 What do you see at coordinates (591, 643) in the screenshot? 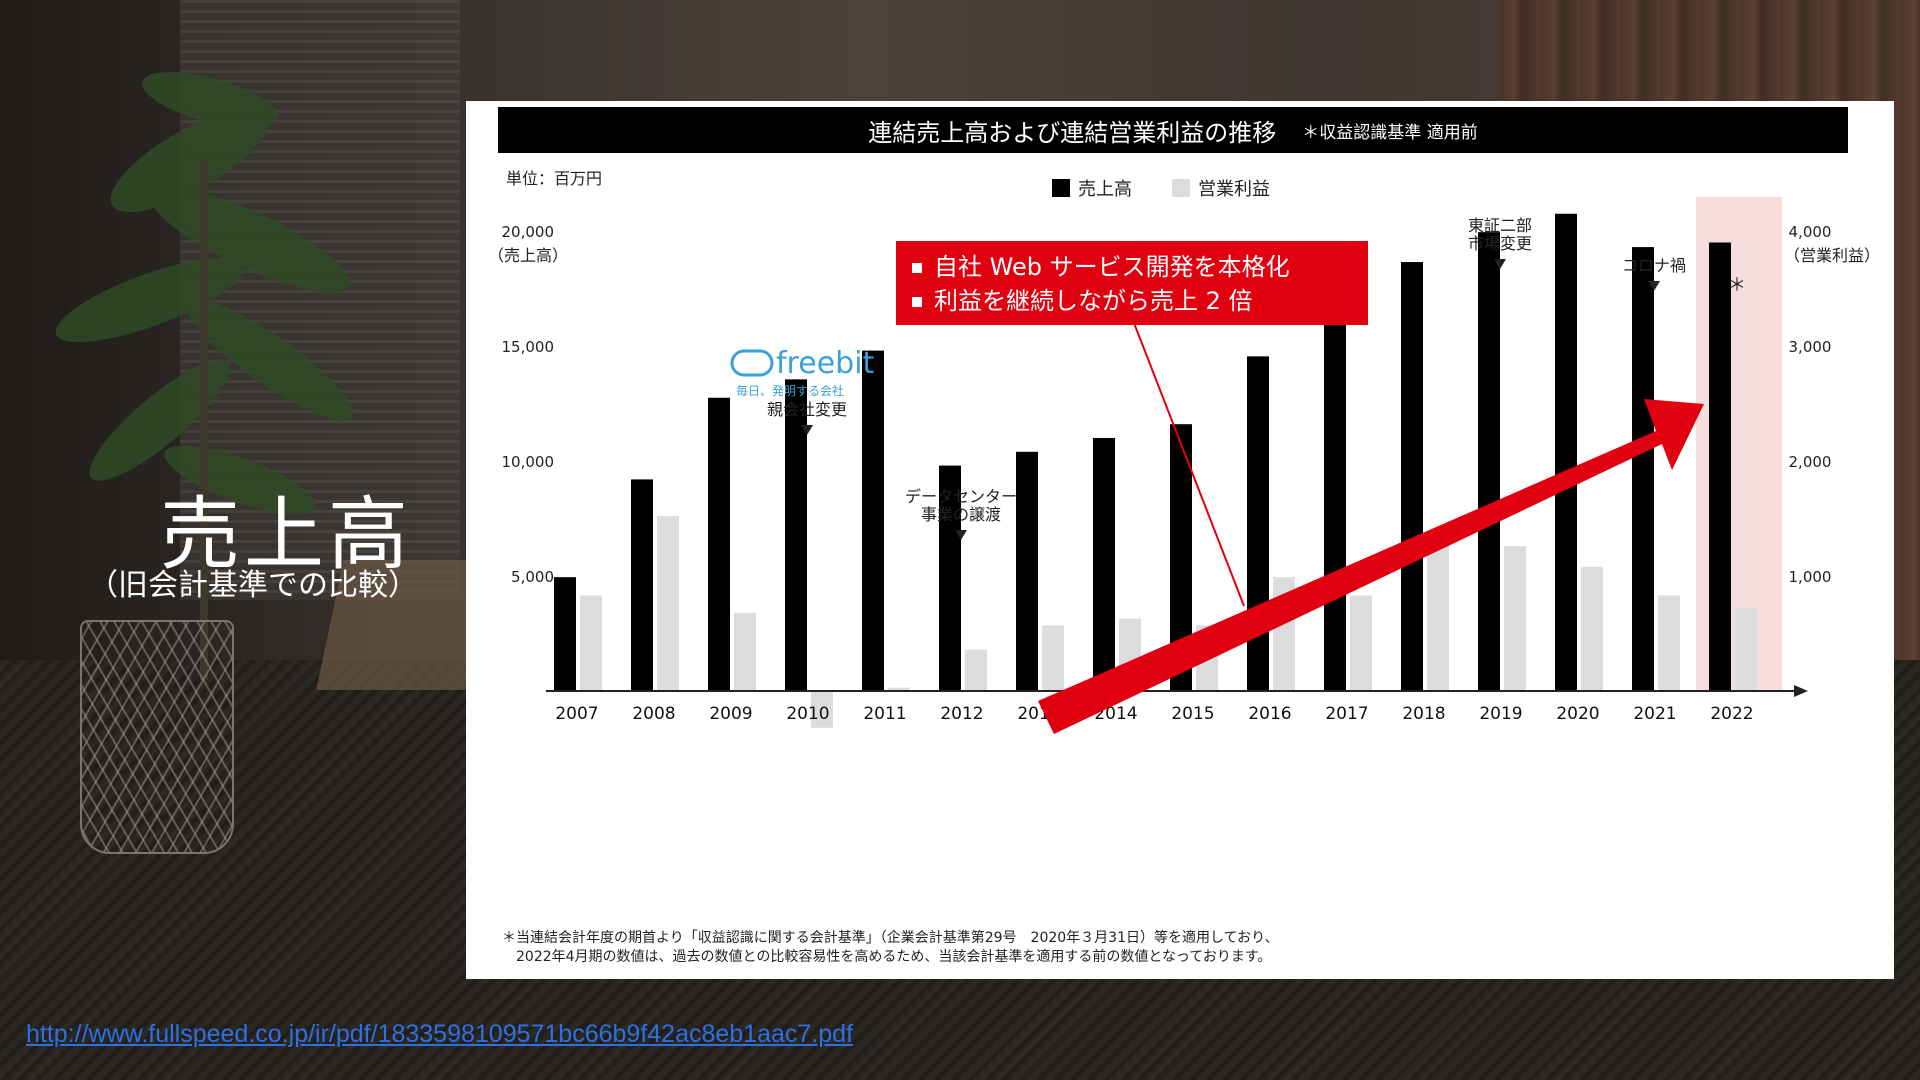
I see `bar-profit-2007` at bounding box center [591, 643].